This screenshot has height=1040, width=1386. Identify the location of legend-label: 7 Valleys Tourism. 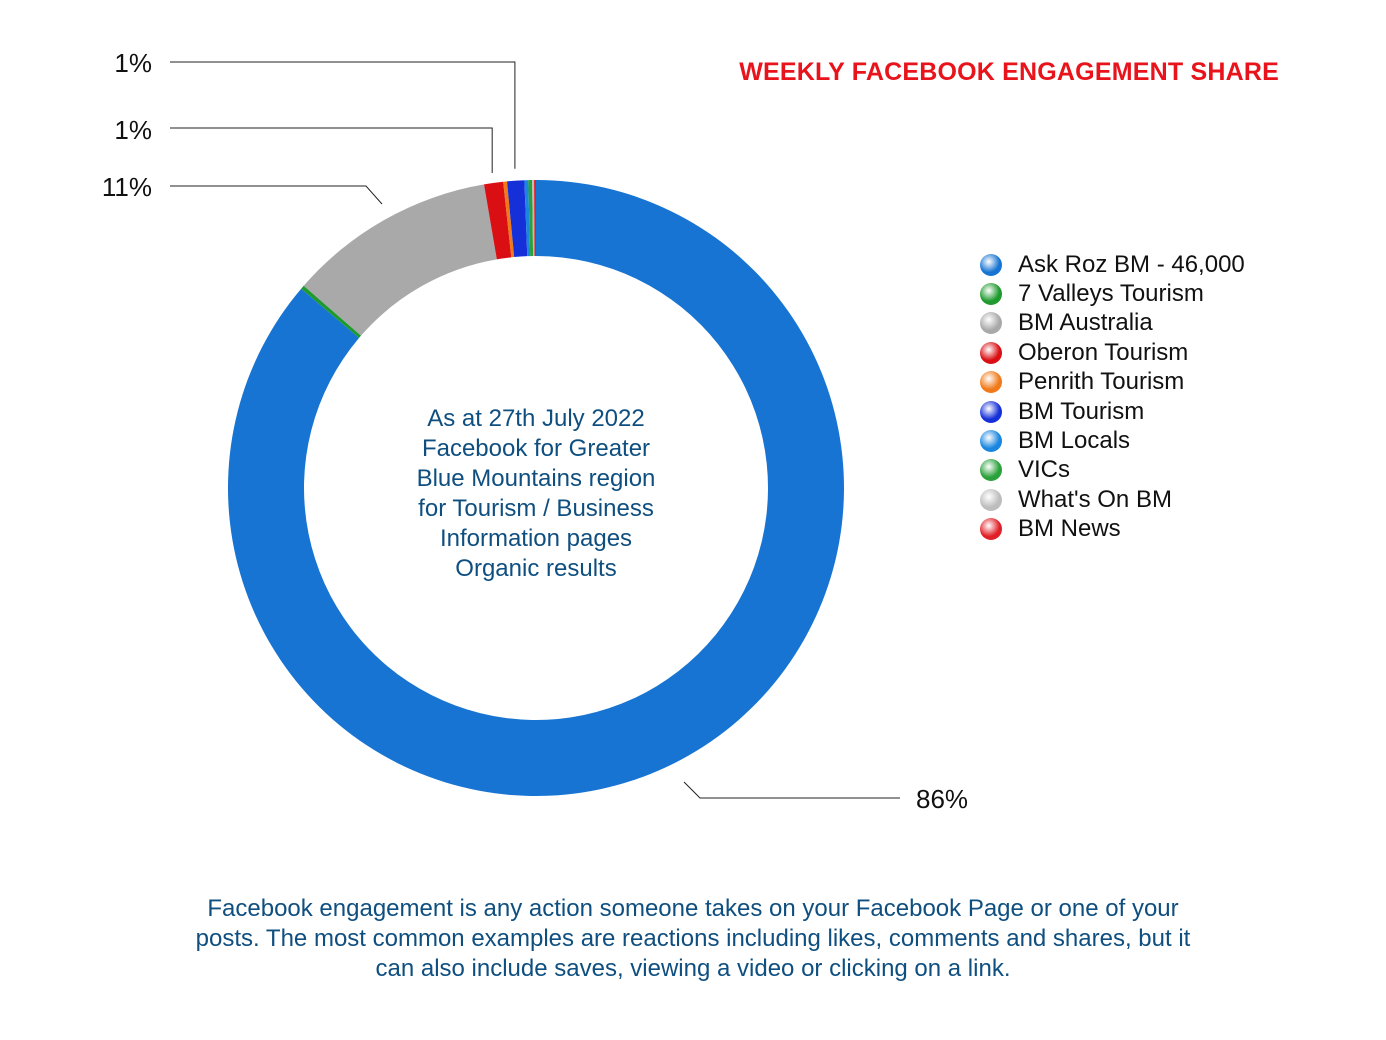
(1111, 294).